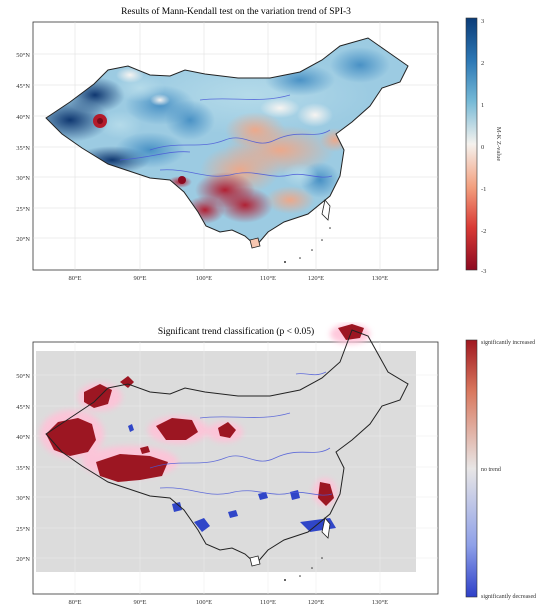  What do you see at coordinates (483, 271) in the screenshot?
I see `colorbar-tick: -3` at bounding box center [483, 271].